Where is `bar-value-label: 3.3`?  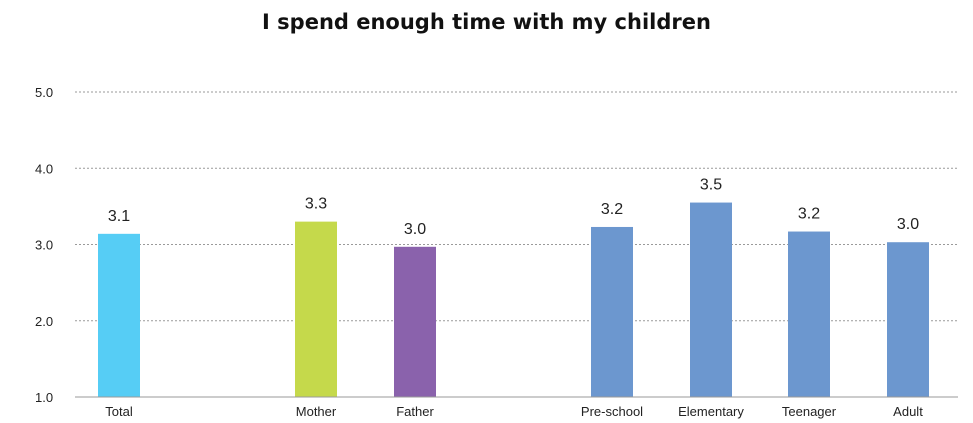 bar-value-label: 3.3 is located at coordinates (316, 204).